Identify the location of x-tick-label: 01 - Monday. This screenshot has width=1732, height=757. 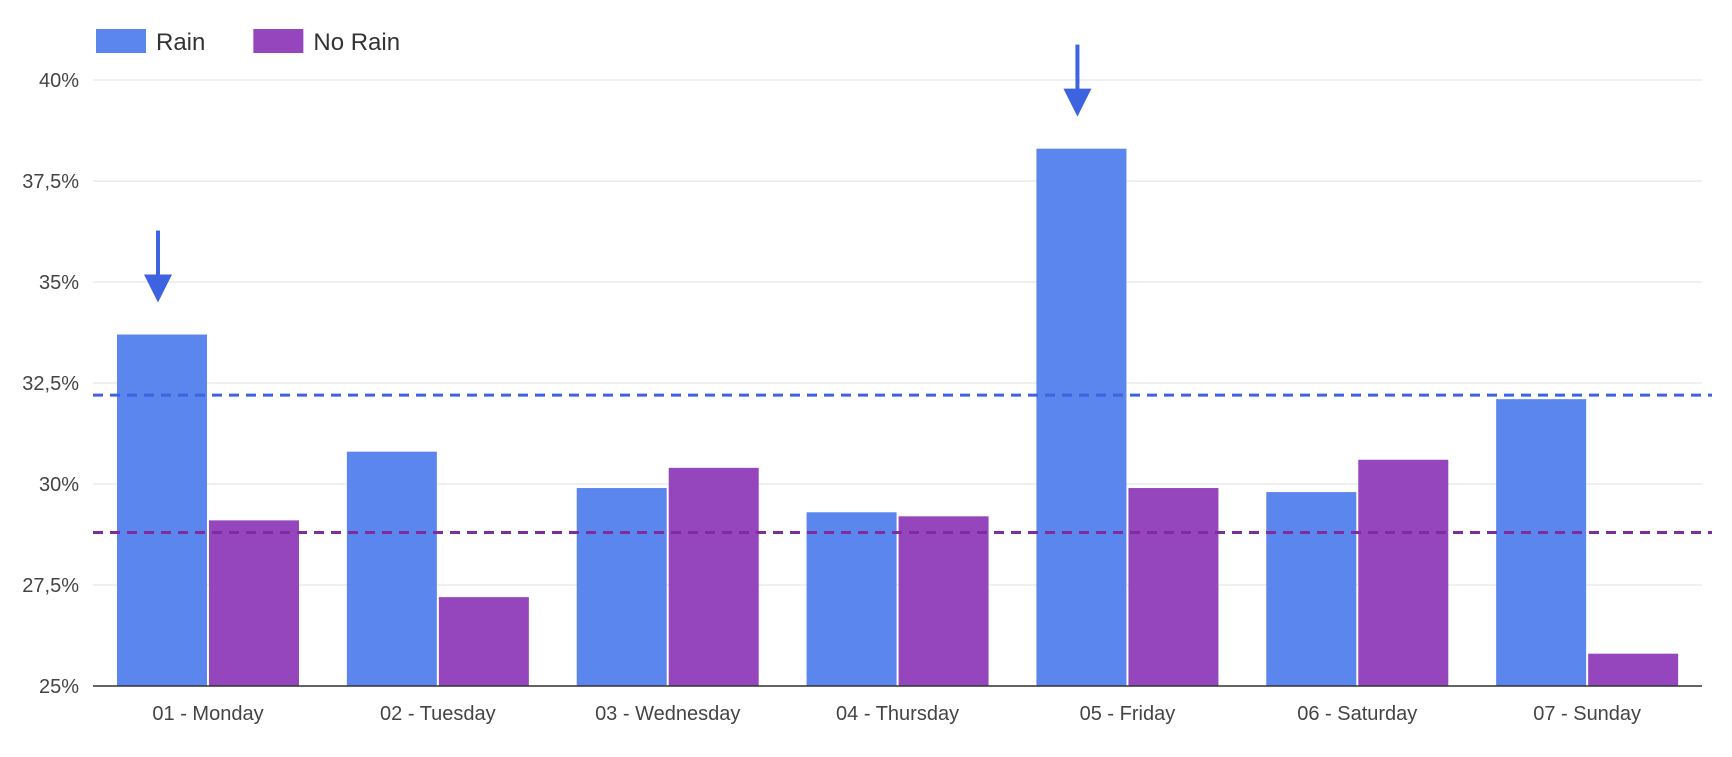
(207, 714).